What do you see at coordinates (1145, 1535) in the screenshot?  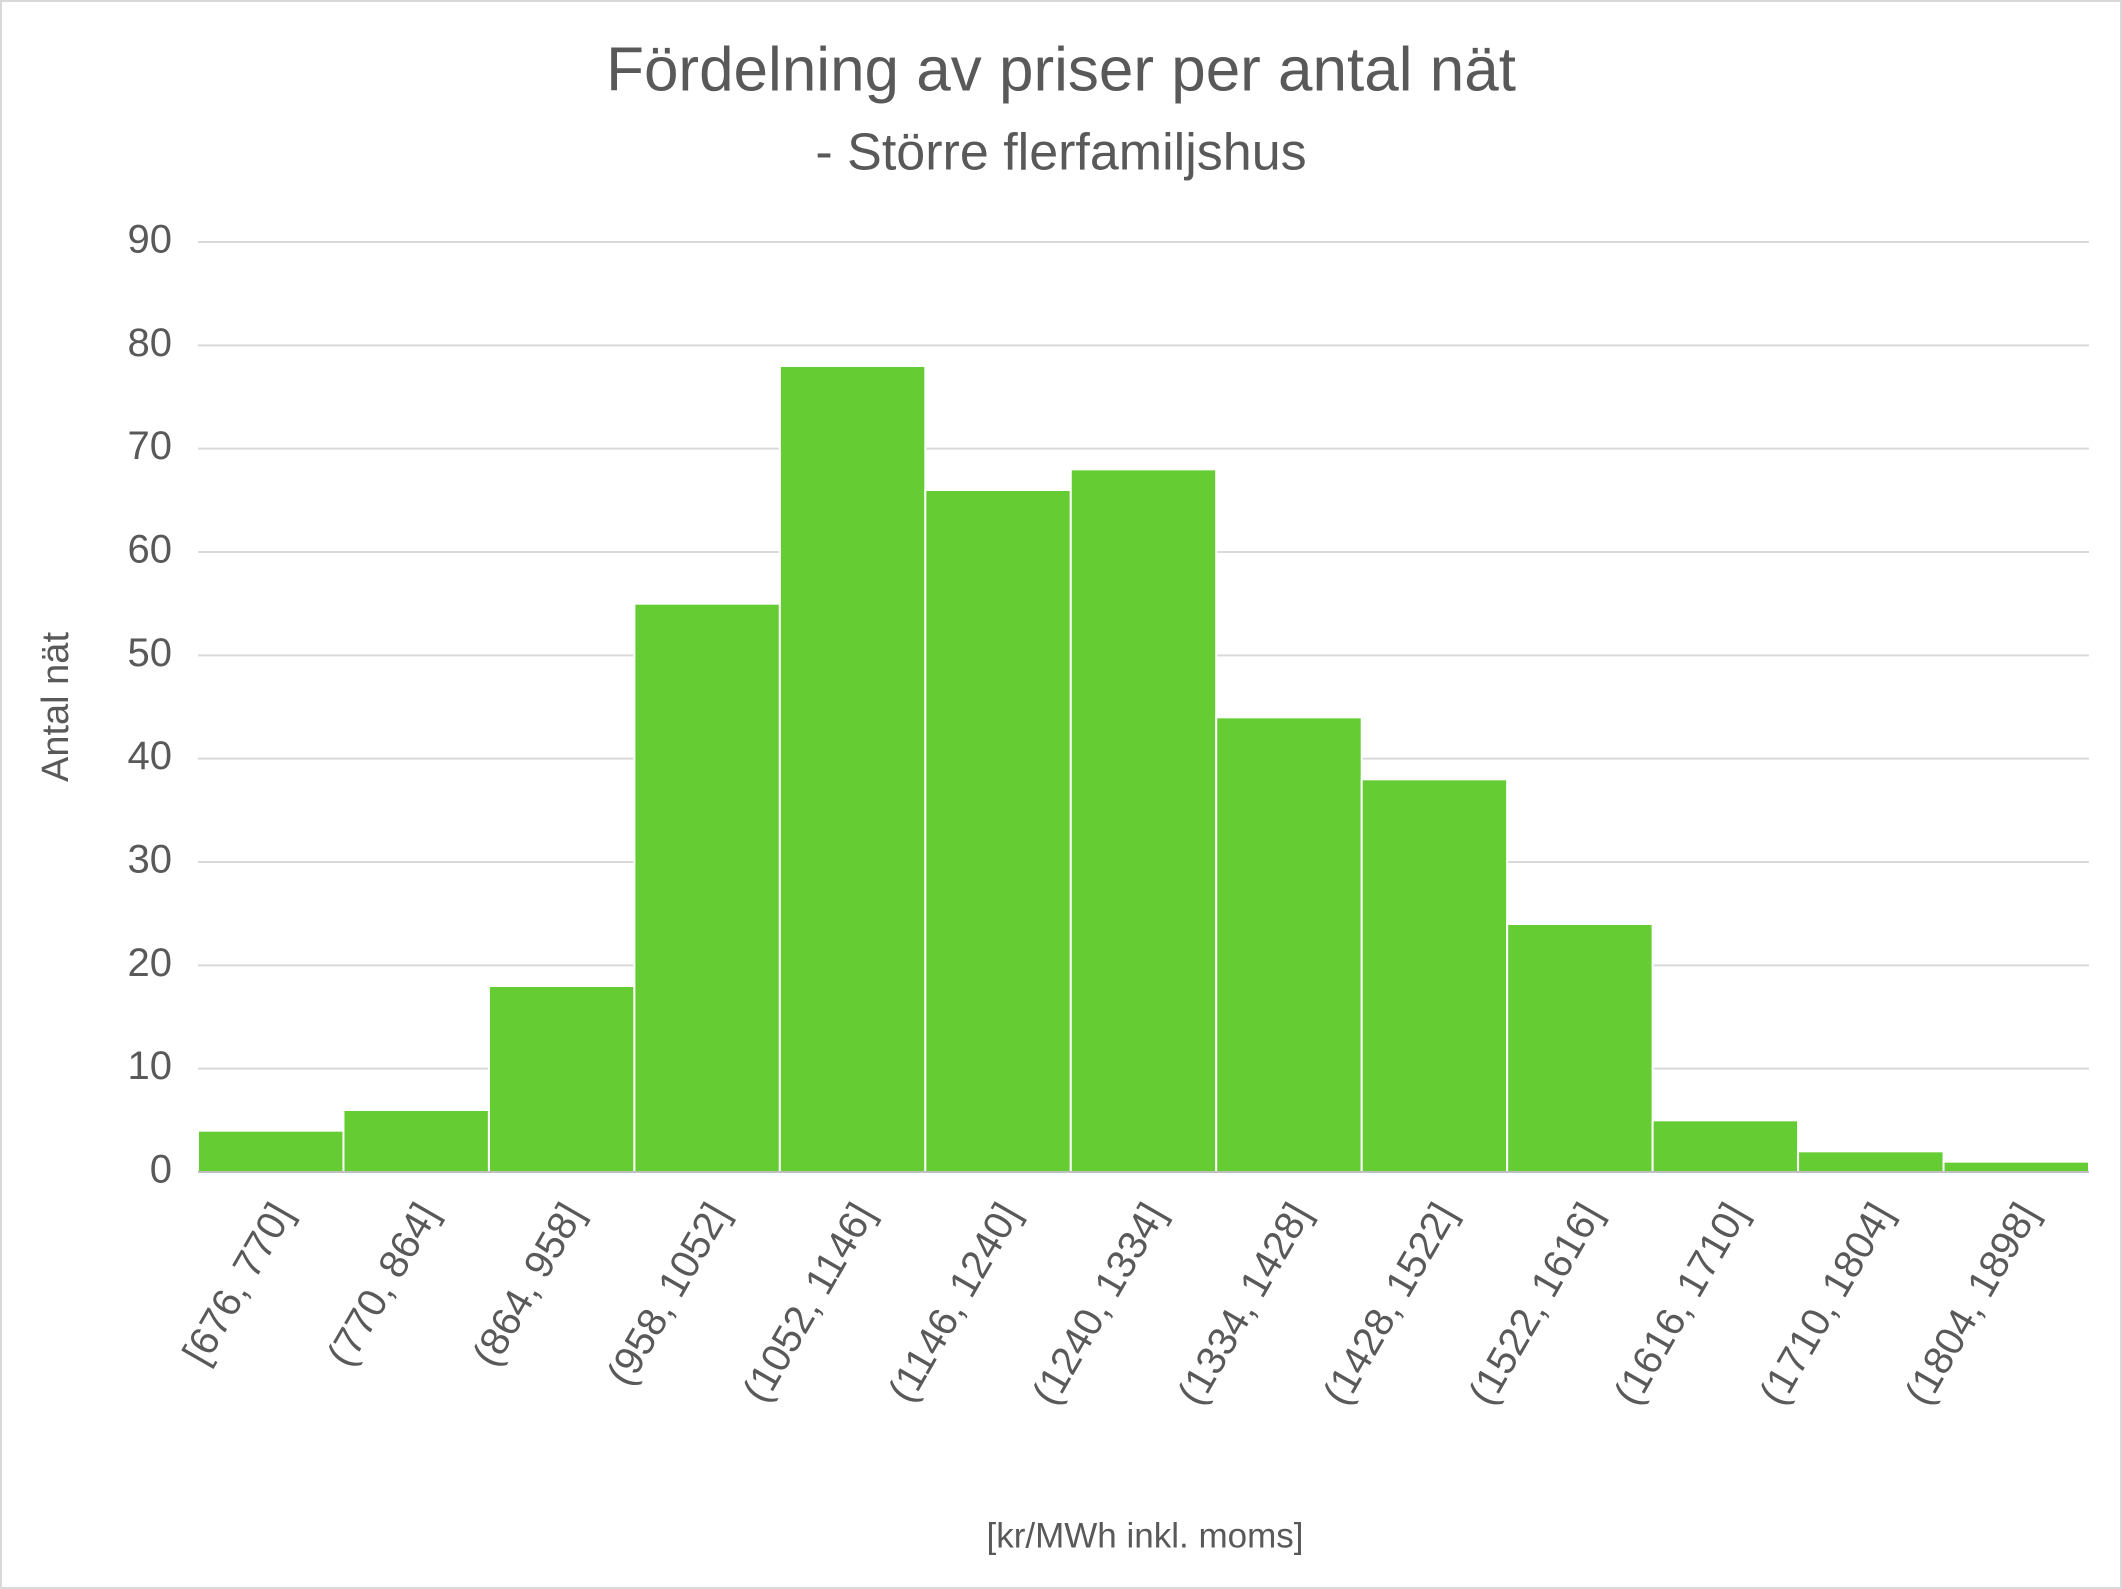 I see `x-axis-title: [kr/MWh inkl. moms]` at bounding box center [1145, 1535].